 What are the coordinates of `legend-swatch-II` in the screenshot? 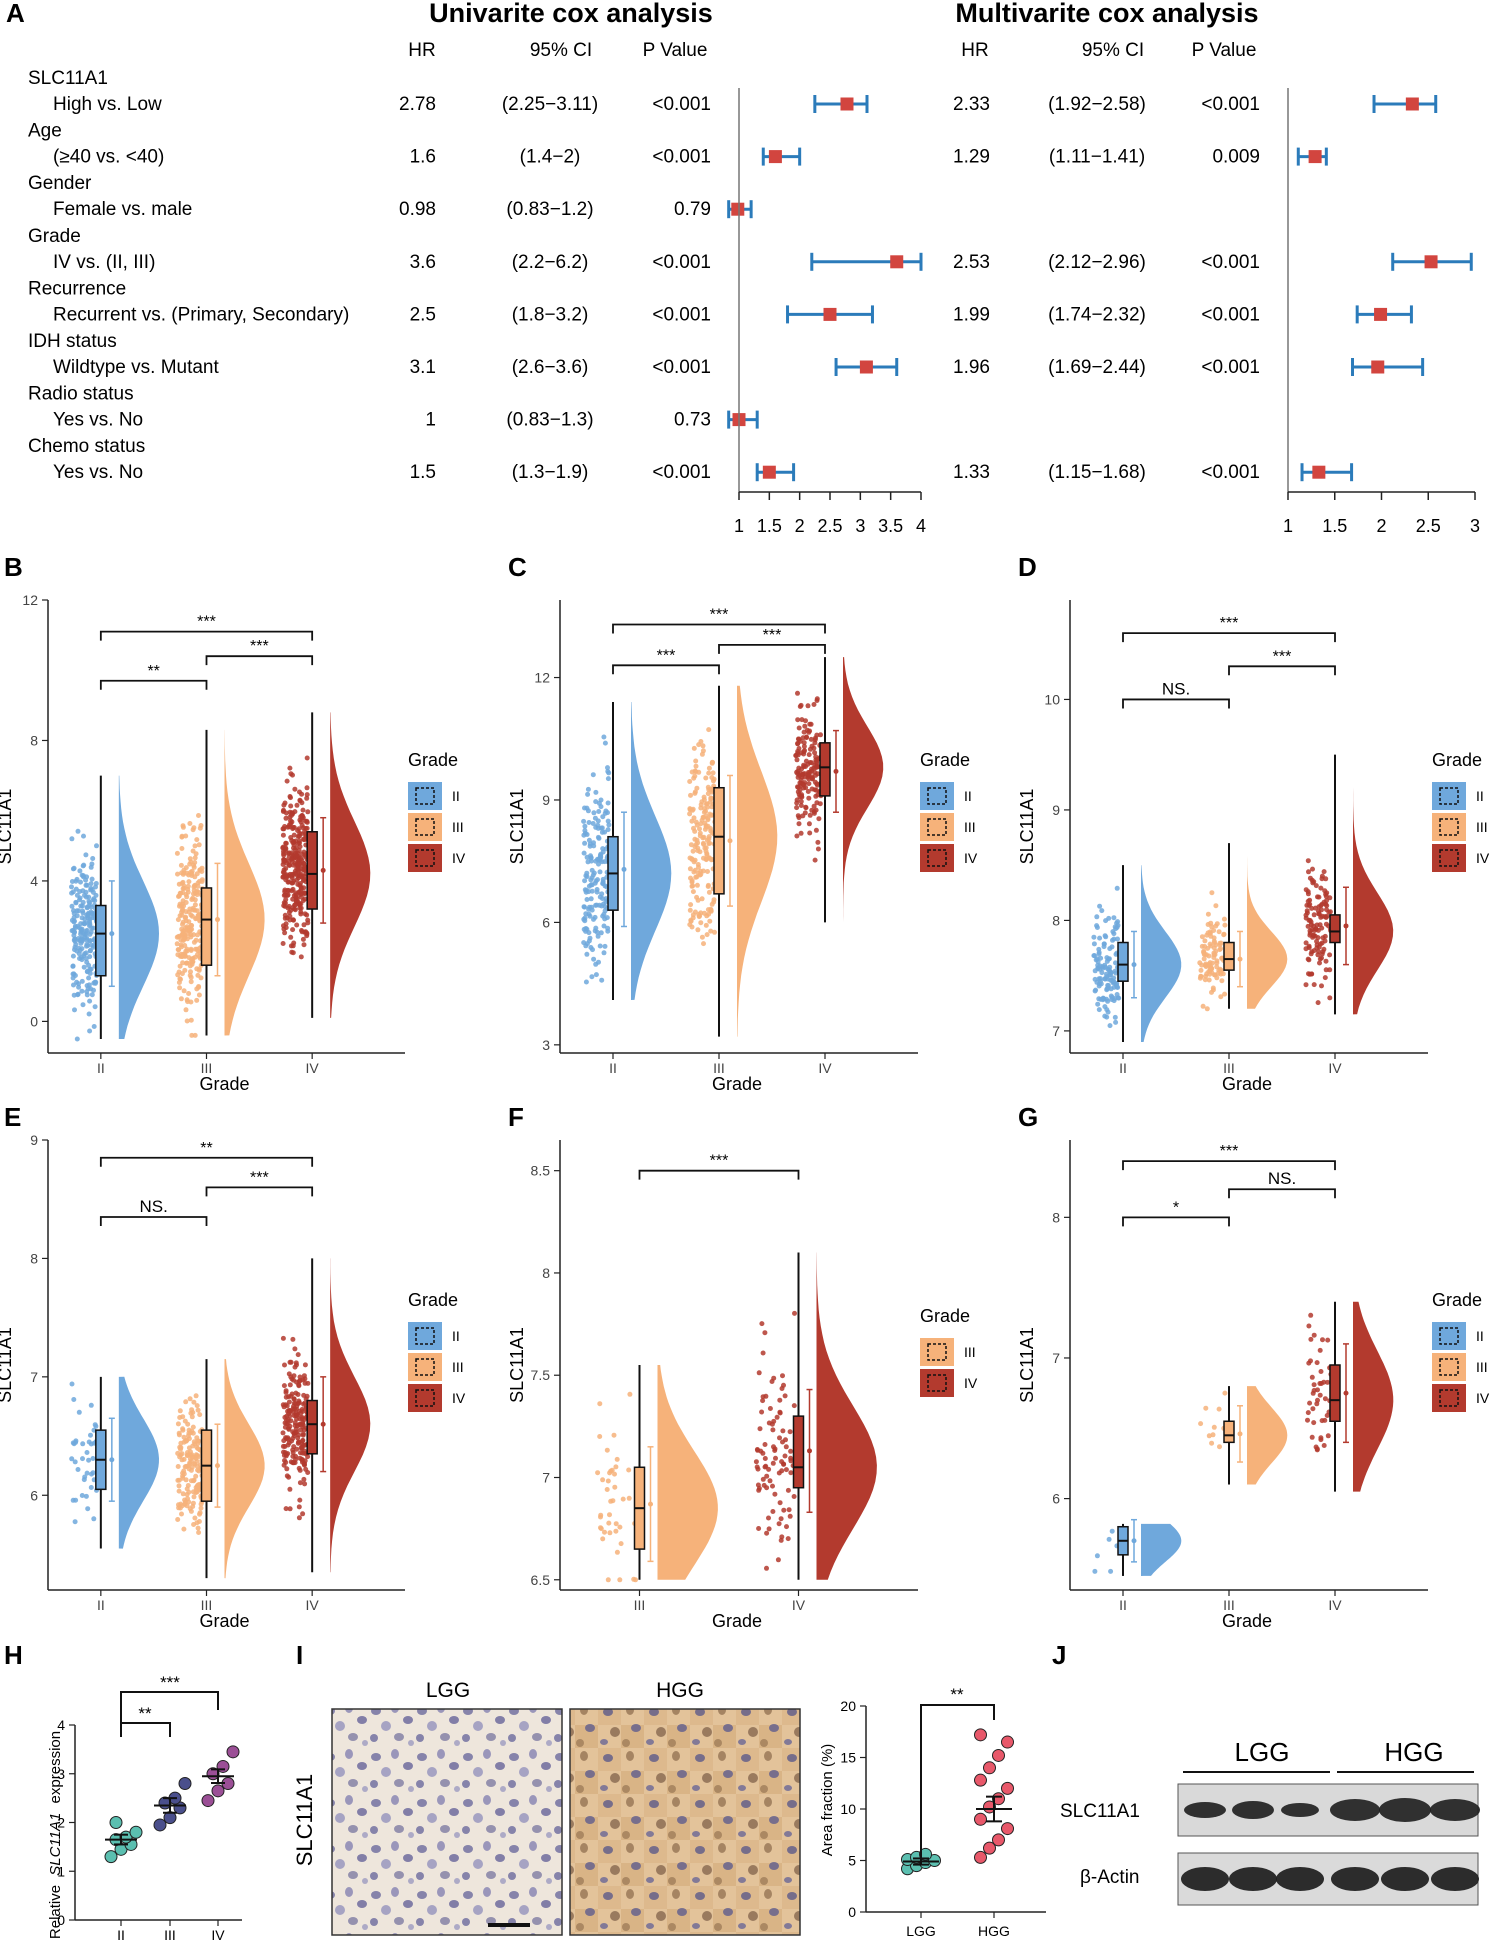 It's located at (425, 1336).